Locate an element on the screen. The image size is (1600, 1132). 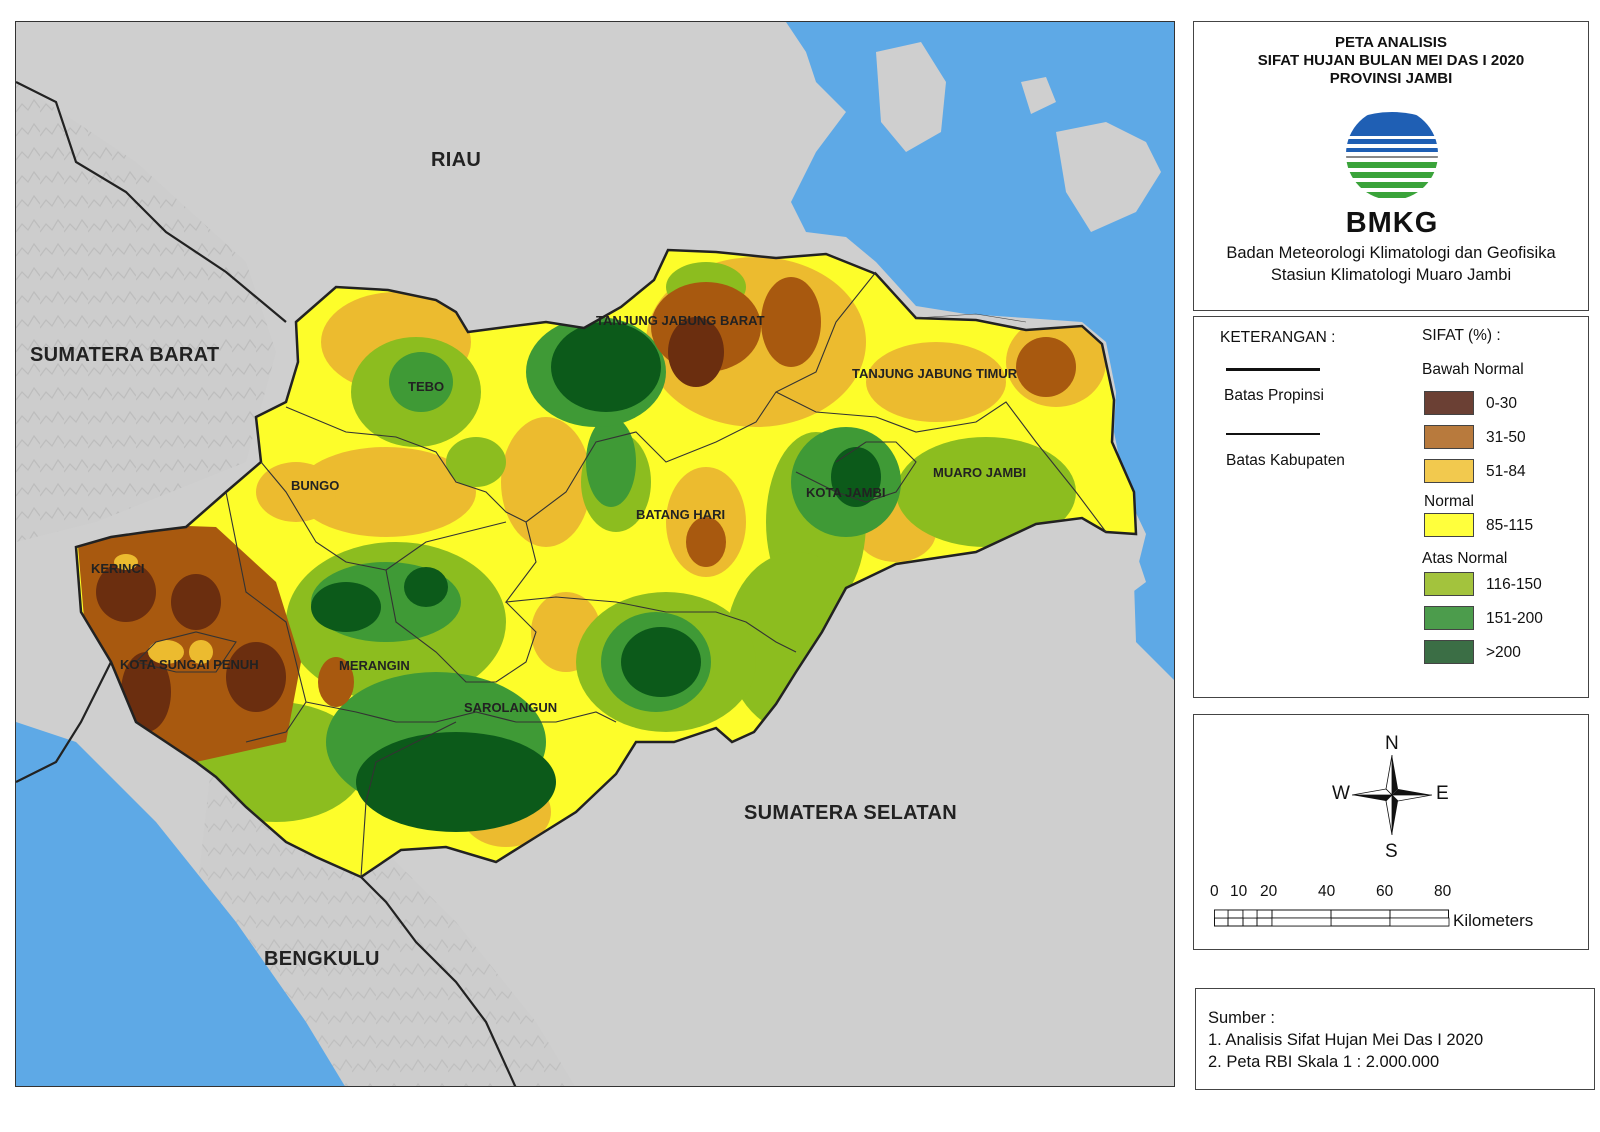
legend-class-116-150: 116-150 is located at coordinates (1514, 584).